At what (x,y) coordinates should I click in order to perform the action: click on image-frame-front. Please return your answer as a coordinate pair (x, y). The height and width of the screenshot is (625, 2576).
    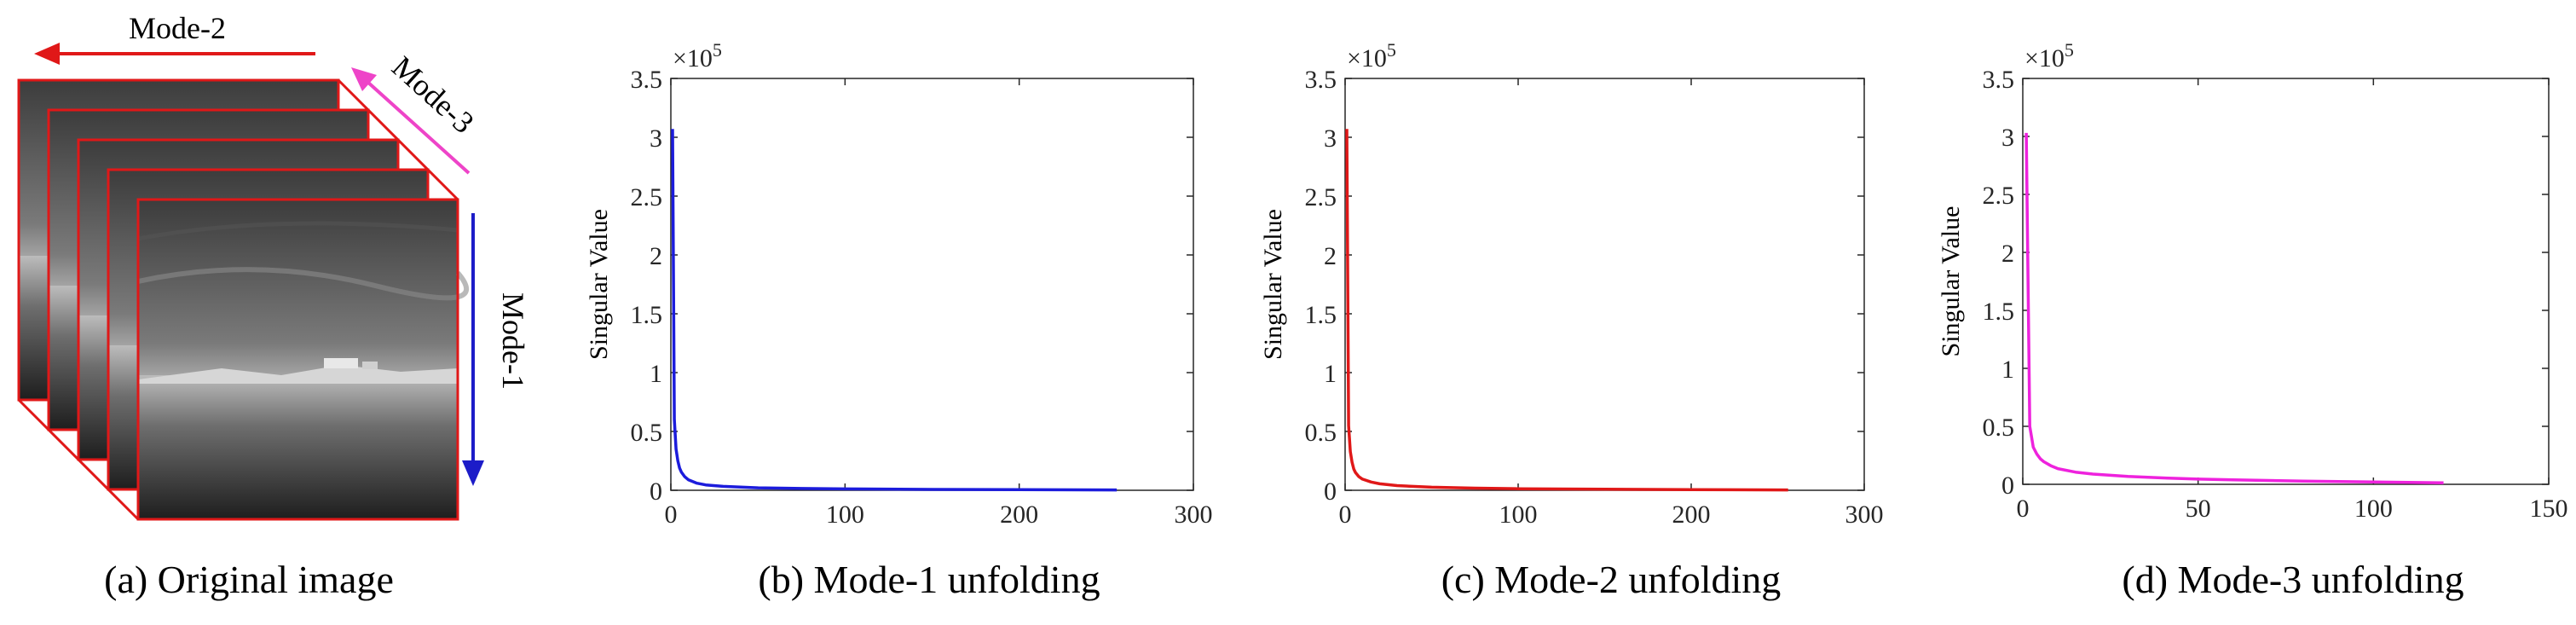
    Looking at the image, I should click on (303, 359).